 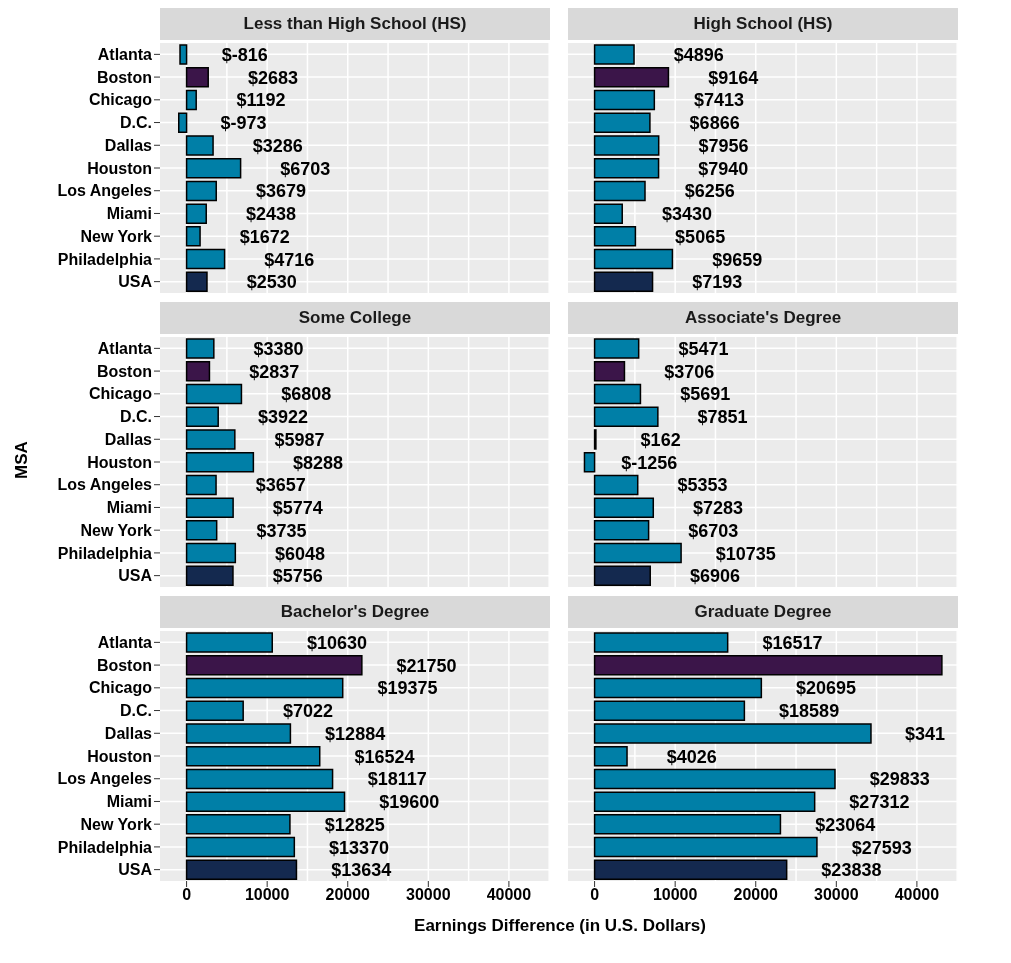 What do you see at coordinates (737, 259) in the screenshot?
I see `data-label: $9659` at bounding box center [737, 259].